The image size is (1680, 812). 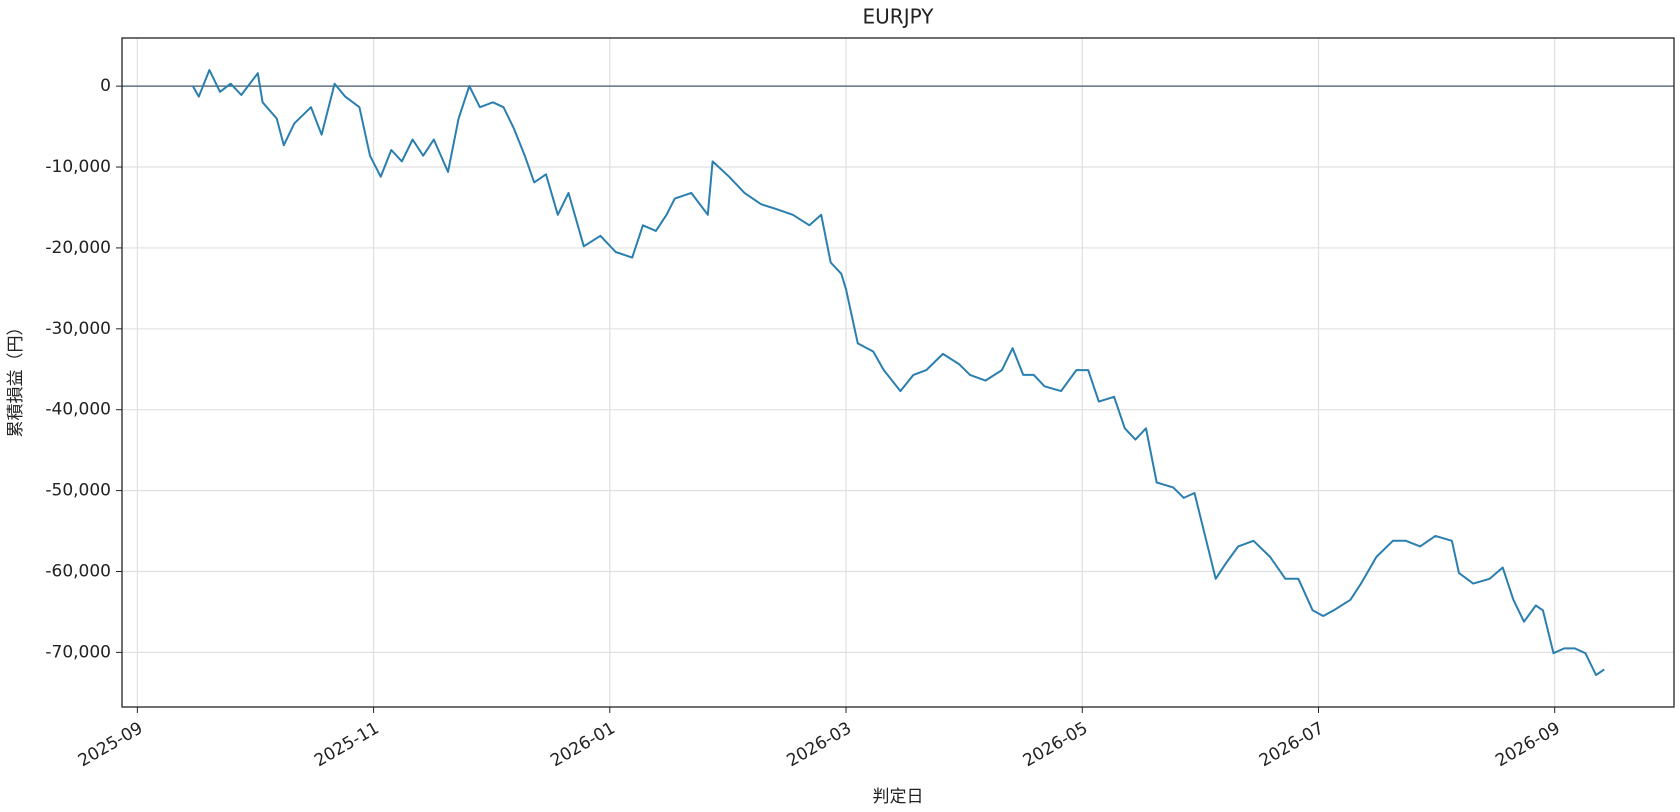 What do you see at coordinates (78, 491) in the screenshot?
I see `y-tick-label: -50,000` at bounding box center [78, 491].